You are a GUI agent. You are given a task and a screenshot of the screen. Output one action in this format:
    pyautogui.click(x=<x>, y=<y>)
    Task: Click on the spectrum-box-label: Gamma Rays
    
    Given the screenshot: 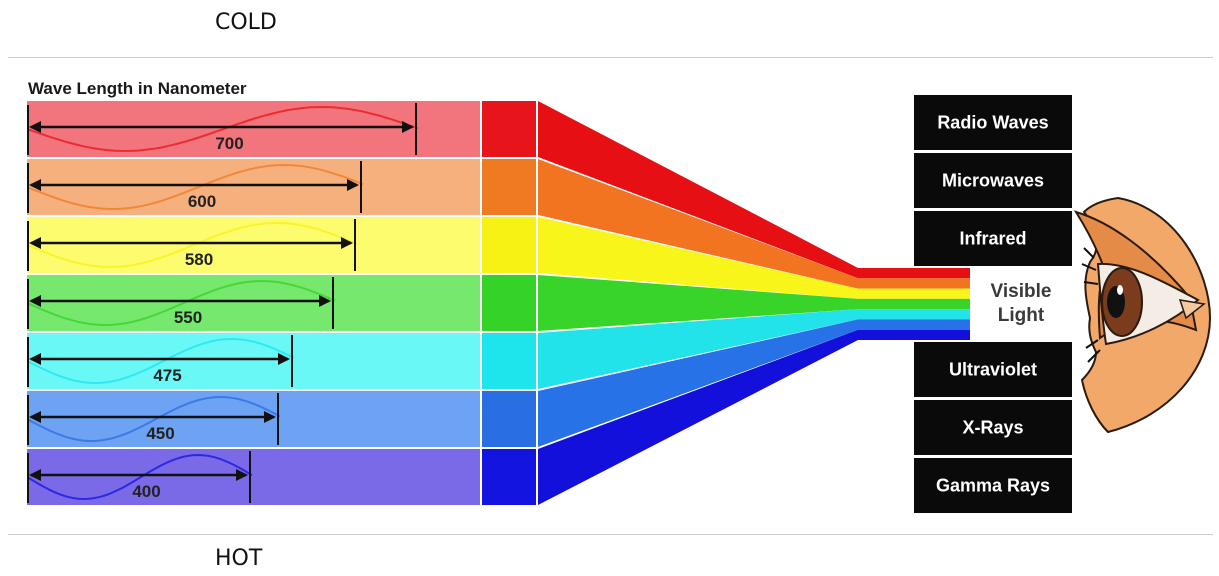 What is the action you would take?
    pyautogui.click(x=993, y=486)
    